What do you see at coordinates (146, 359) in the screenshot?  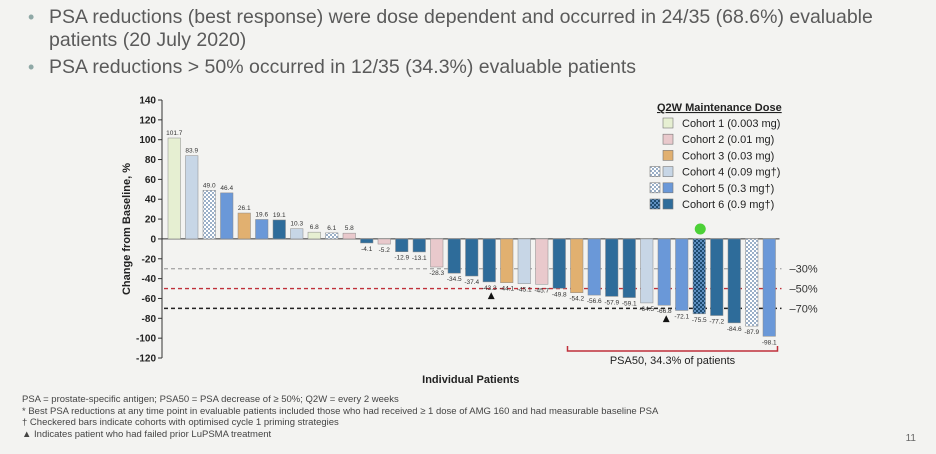 I see `y-tick-label: -120` at bounding box center [146, 359].